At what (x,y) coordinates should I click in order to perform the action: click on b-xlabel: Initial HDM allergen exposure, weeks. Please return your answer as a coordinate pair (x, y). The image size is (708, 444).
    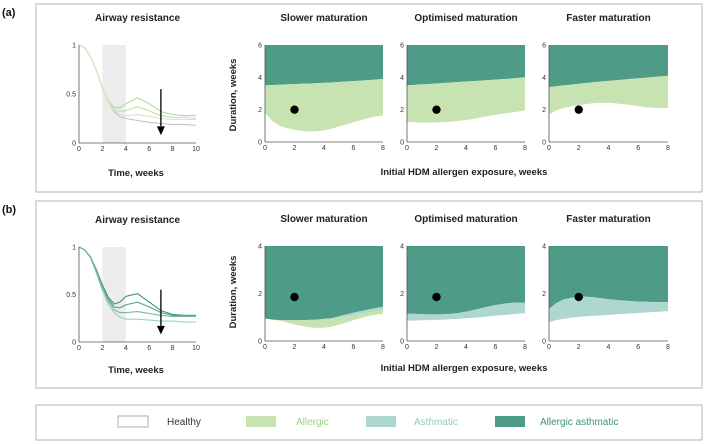
    Looking at the image, I should click on (464, 368).